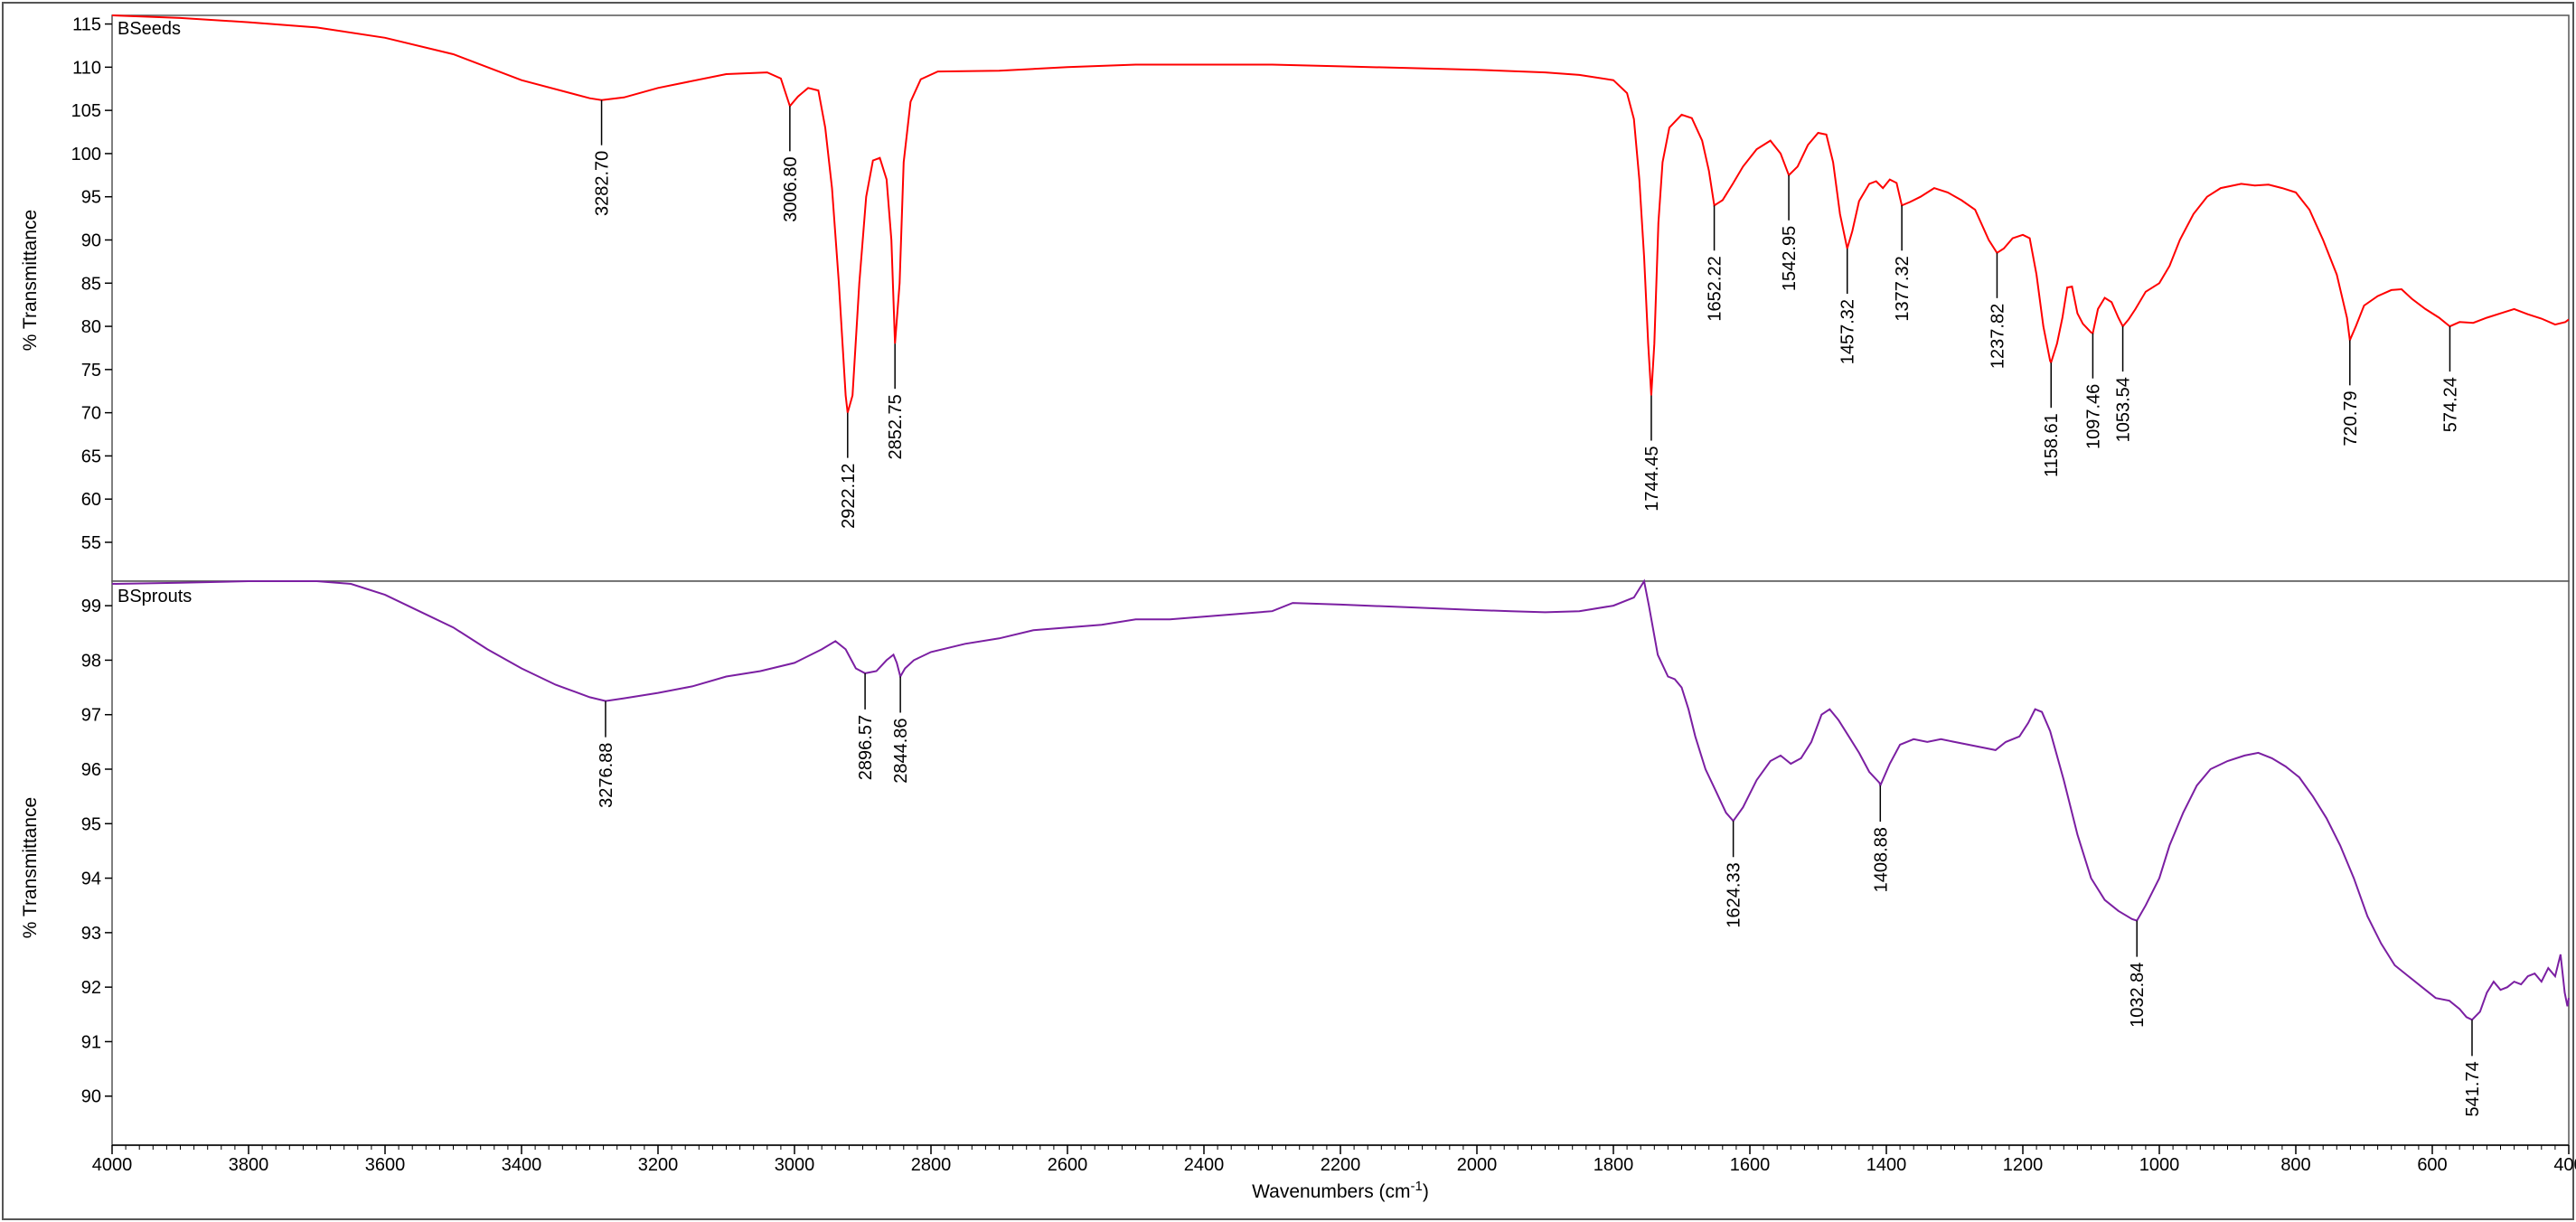  What do you see at coordinates (1848, 331) in the screenshot?
I see `peak-label: 1457.32` at bounding box center [1848, 331].